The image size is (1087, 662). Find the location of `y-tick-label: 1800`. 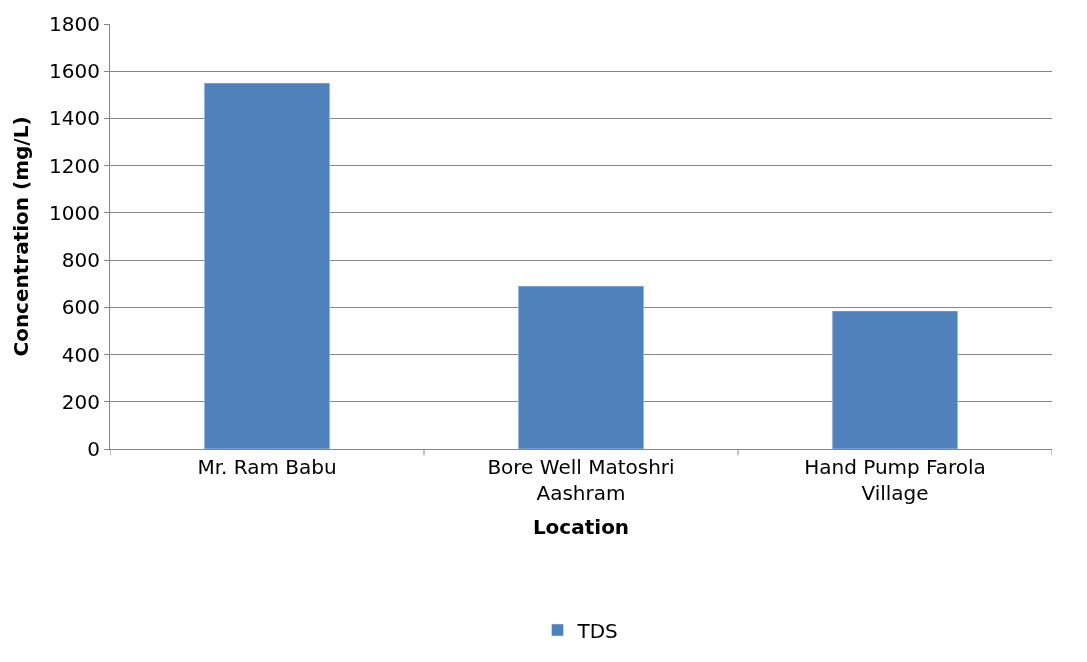

y-tick-label: 1800 is located at coordinates (74, 24).